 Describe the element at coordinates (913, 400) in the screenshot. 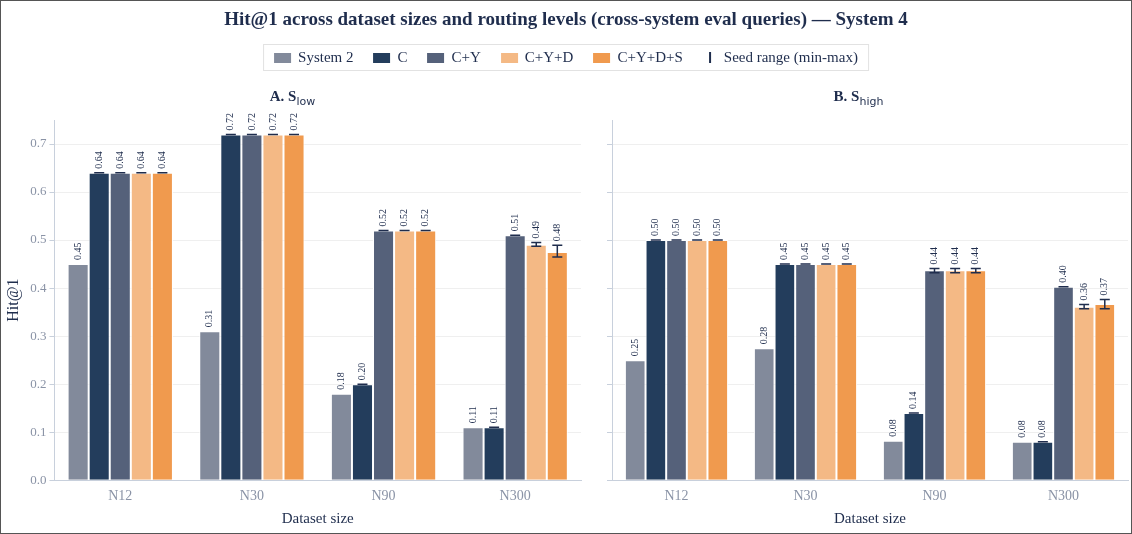

I see `data-label: 0.14` at that location.